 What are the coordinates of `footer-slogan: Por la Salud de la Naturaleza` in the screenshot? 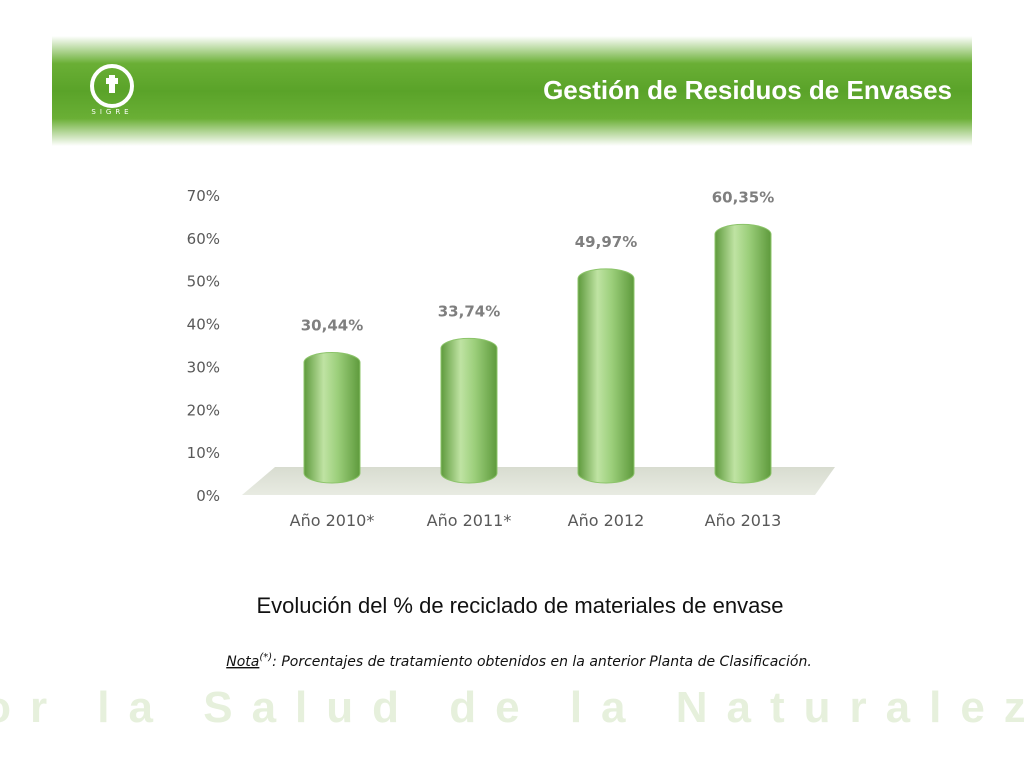 It's located at (512, 707).